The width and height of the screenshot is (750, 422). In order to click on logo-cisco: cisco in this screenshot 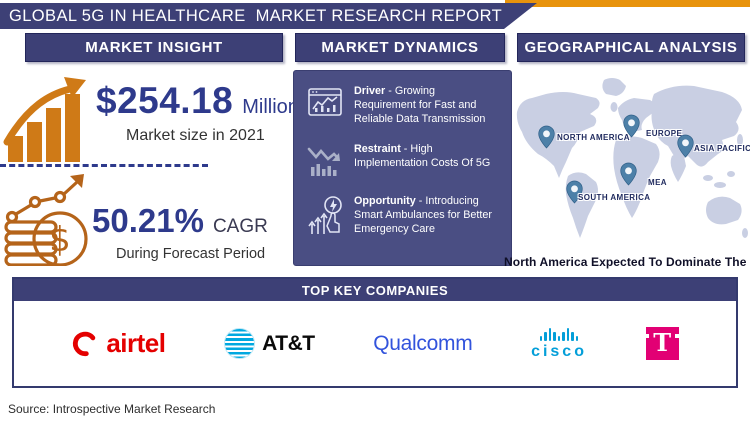, I will do `click(559, 344)`.